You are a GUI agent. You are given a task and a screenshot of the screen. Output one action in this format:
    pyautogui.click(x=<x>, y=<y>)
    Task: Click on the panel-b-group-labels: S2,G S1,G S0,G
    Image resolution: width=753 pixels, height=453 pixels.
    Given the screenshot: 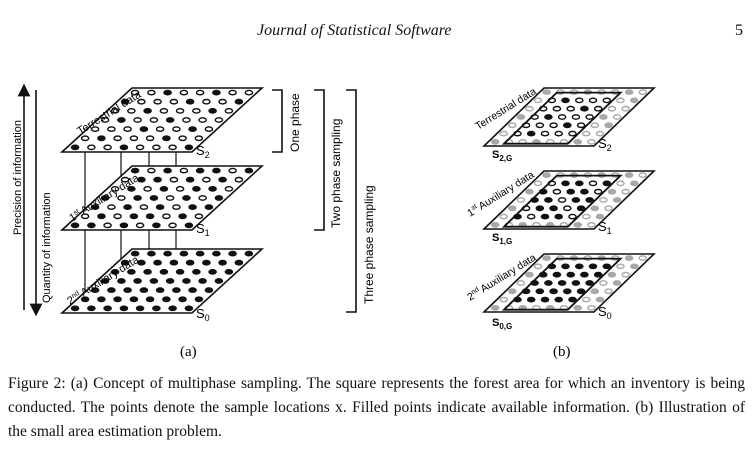 What is the action you would take?
    pyautogui.click(x=502, y=240)
    